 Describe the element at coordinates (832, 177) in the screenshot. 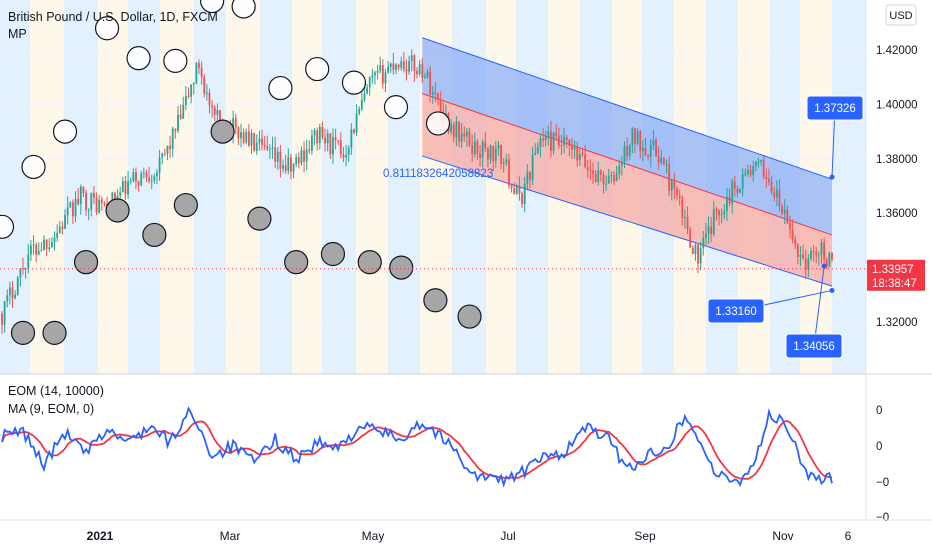

I see `callout-anchor` at that location.